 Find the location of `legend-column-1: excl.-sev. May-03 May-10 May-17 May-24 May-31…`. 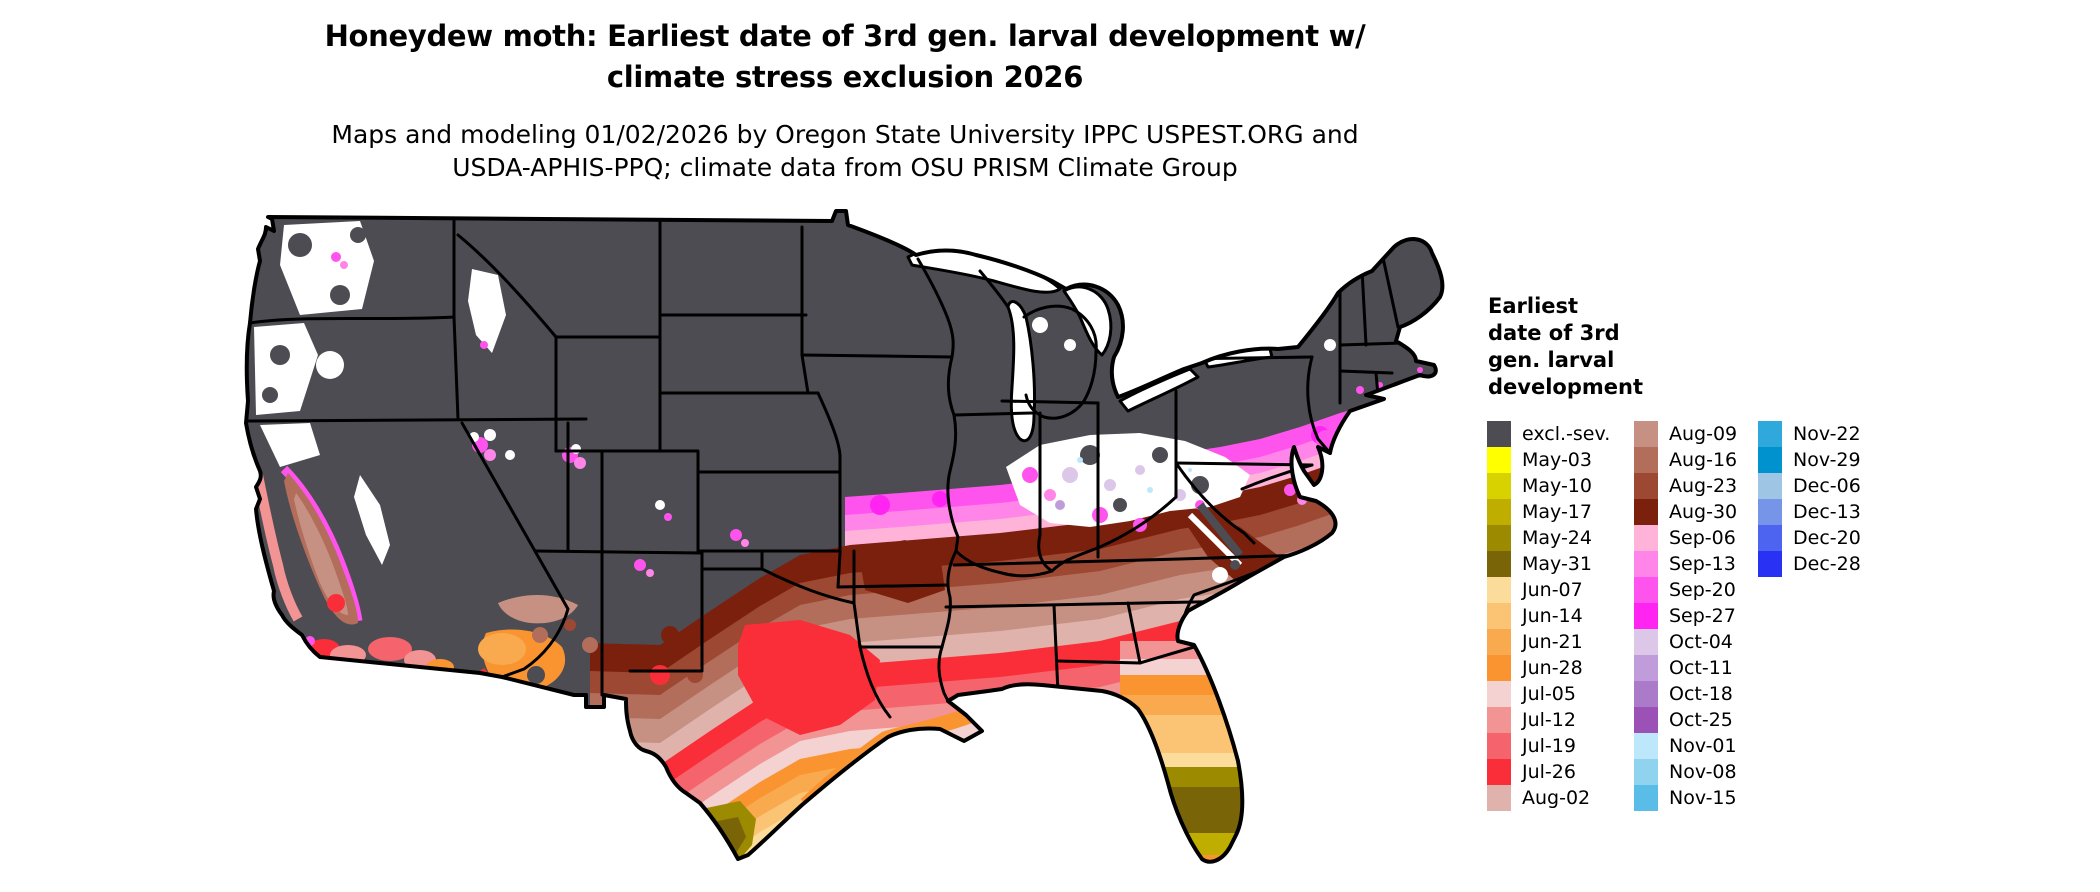

legend-column-1: excl.-sev. May-03 May-10 May-17 May-24 May-31… is located at coordinates (1548, 616).